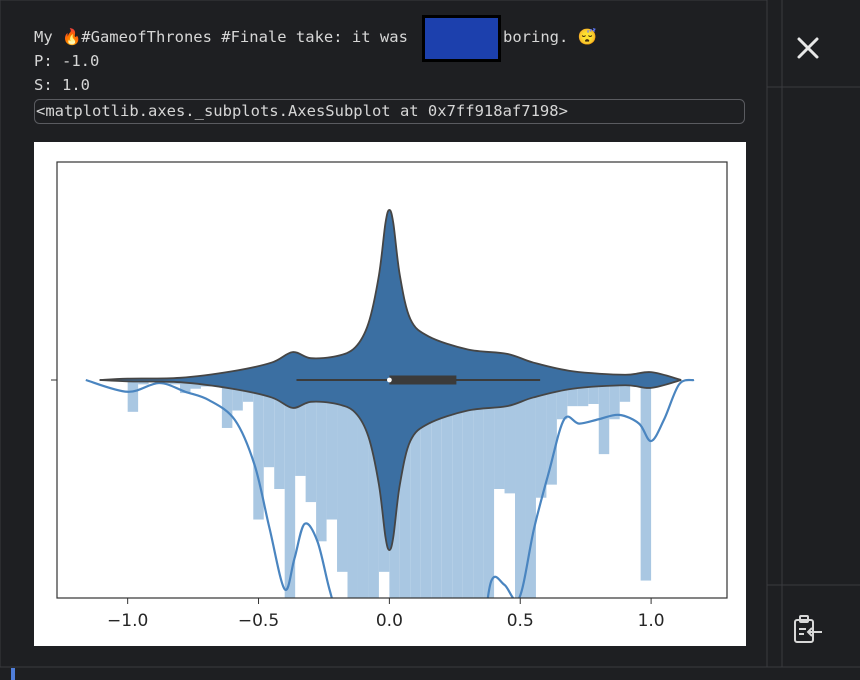  I want to click on output-text: boring. 😴, so click(550, 36).